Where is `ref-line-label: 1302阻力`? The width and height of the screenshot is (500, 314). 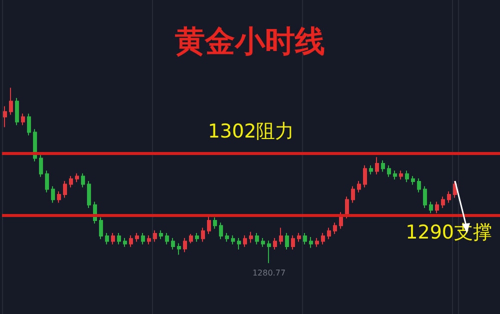 ref-line-label: 1302阻力 is located at coordinates (251, 131).